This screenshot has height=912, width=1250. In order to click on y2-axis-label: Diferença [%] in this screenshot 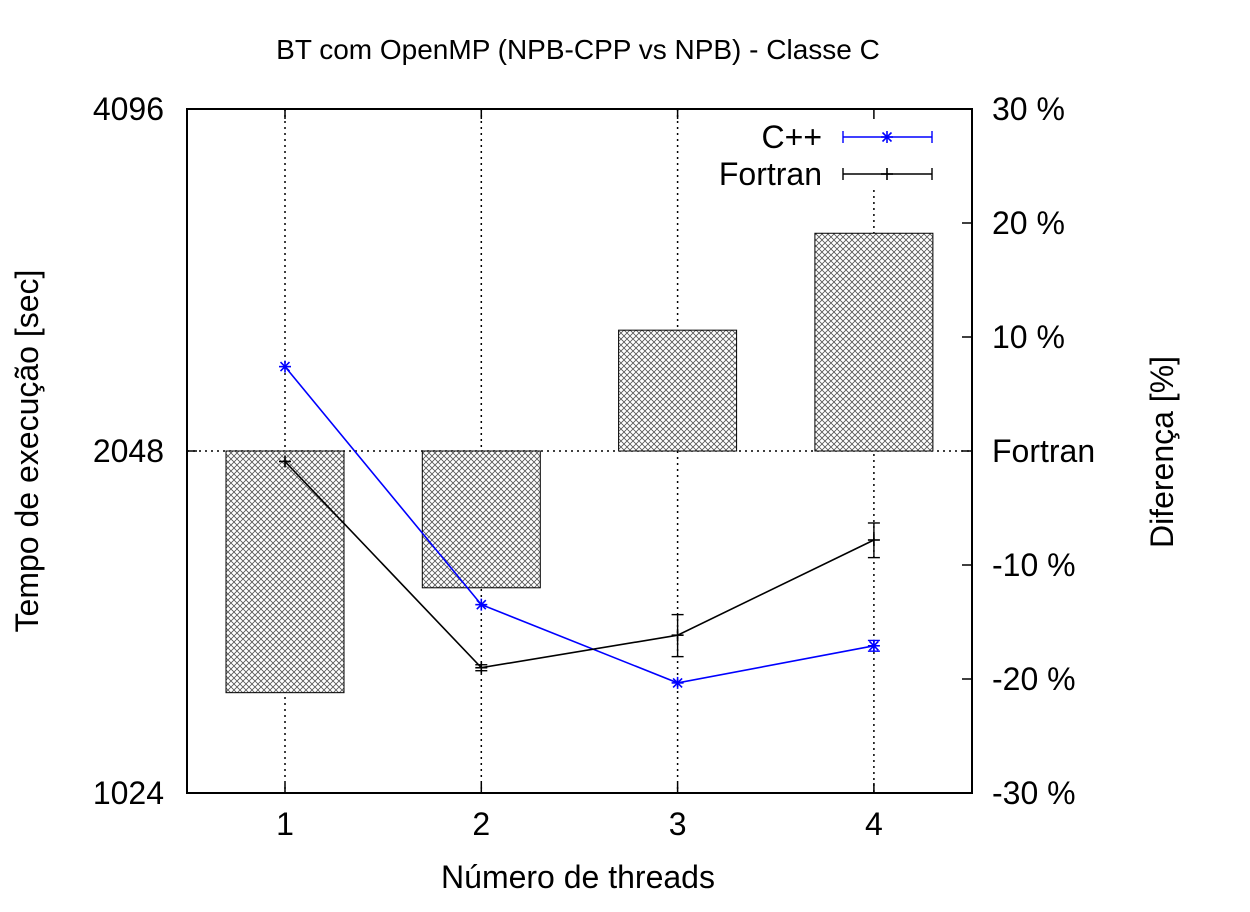, I will do `click(1162, 452)`.